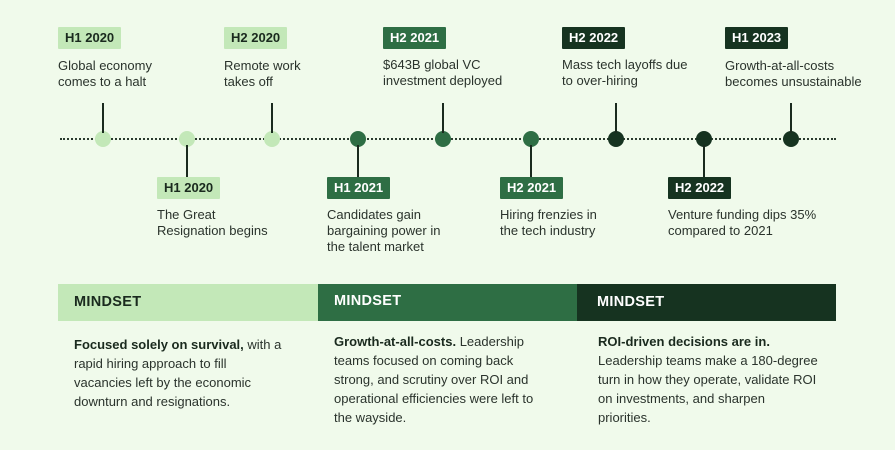 The height and width of the screenshot is (450, 895). What do you see at coordinates (212, 222) in the screenshot?
I see `event-text: The Great Resignation begins` at bounding box center [212, 222].